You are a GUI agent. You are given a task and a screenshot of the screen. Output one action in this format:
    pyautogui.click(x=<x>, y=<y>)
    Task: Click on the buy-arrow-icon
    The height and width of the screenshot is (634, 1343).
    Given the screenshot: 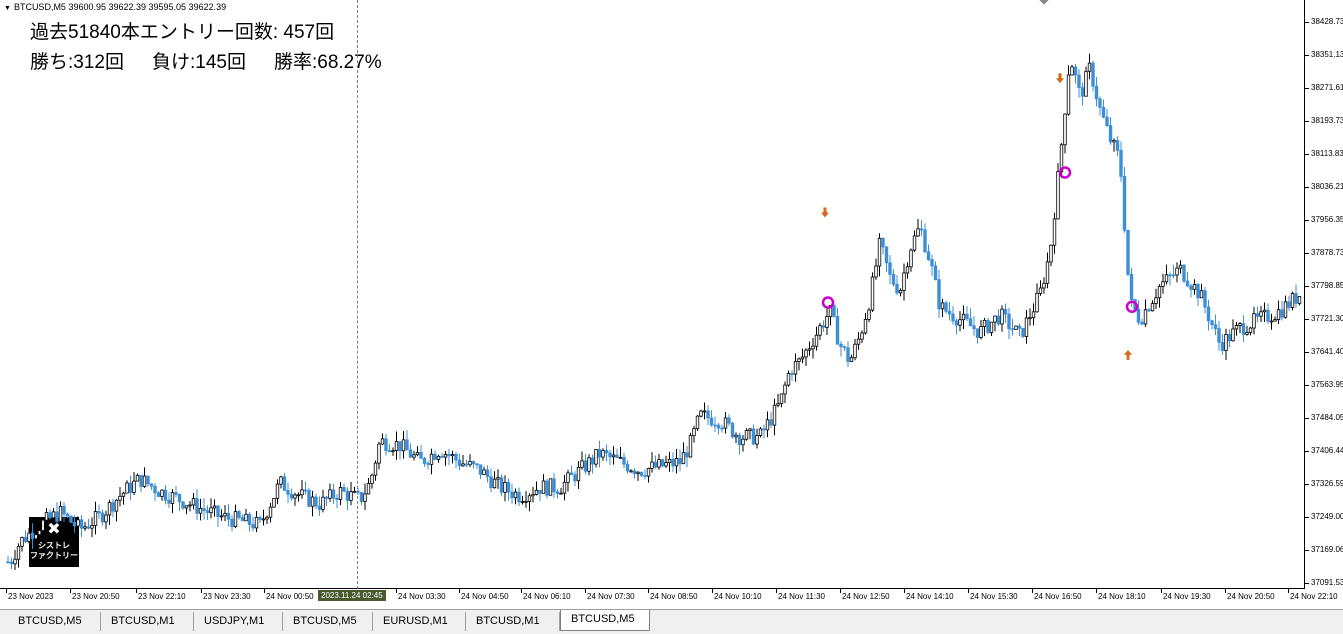 What is the action you would take?
    pyautogui.click(x=1128, y=354)
    